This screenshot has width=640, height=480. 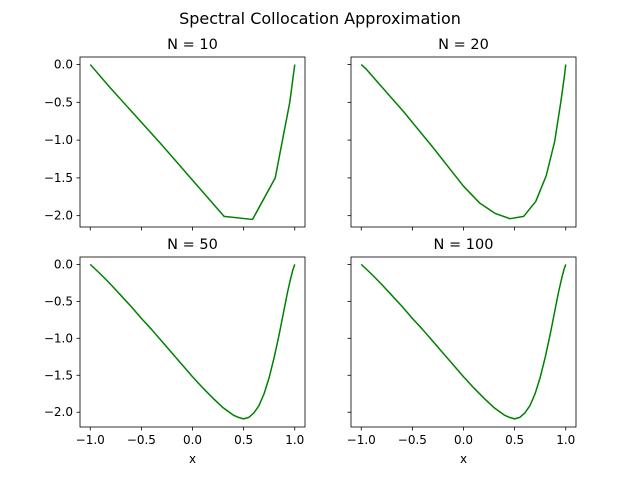 I want to click on figure-title: Spectral Collocation Approximation, so click(x=320, y=18).